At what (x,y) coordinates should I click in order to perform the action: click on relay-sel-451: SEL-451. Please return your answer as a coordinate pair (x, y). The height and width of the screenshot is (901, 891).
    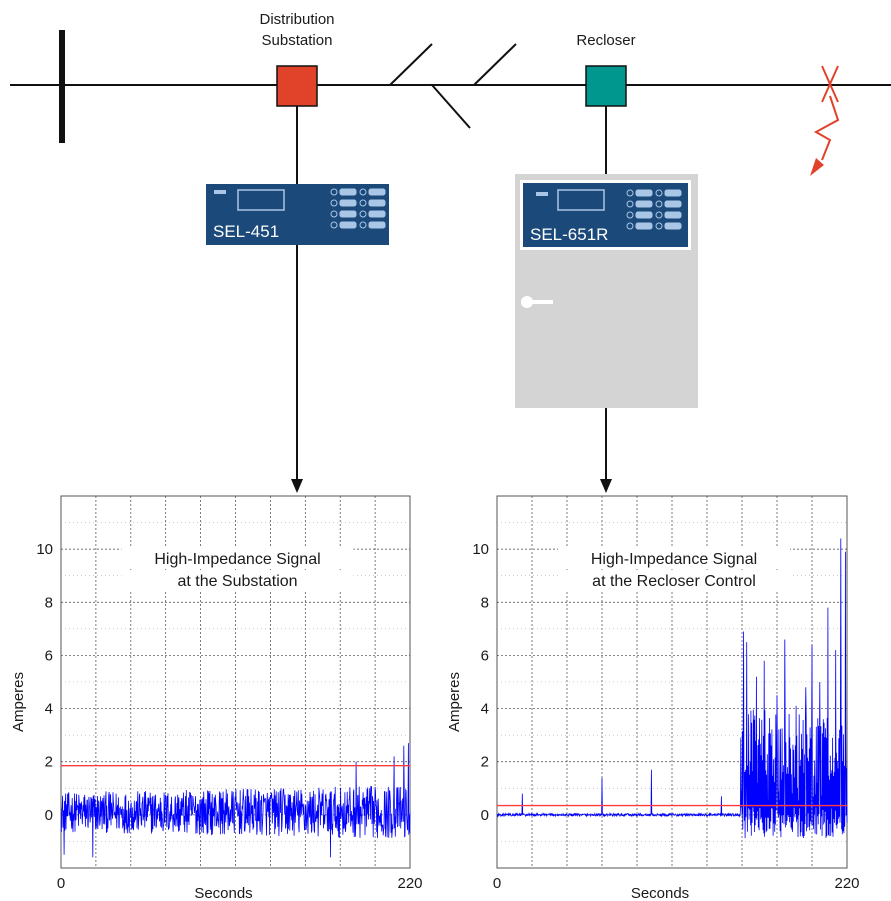
    Looking at the image, I should click on (297, 214).